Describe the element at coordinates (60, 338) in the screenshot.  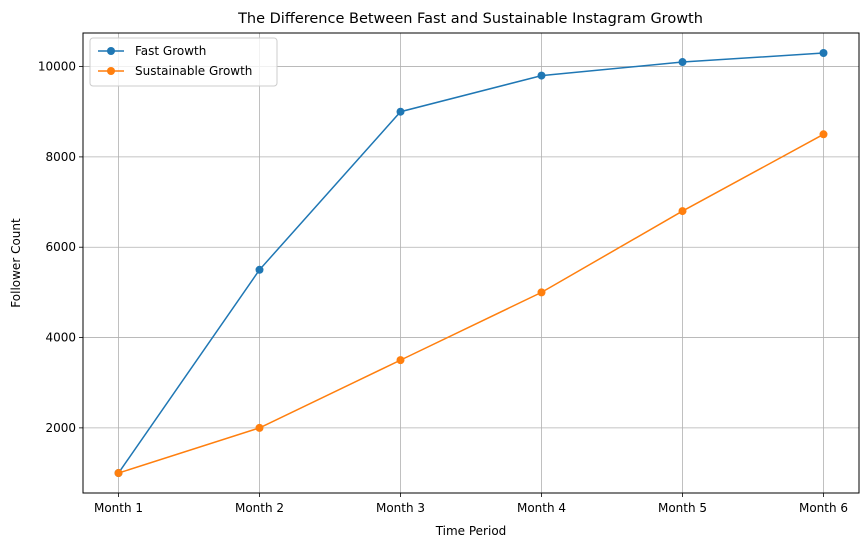
I see `y-tick-label: 4000` at that location.